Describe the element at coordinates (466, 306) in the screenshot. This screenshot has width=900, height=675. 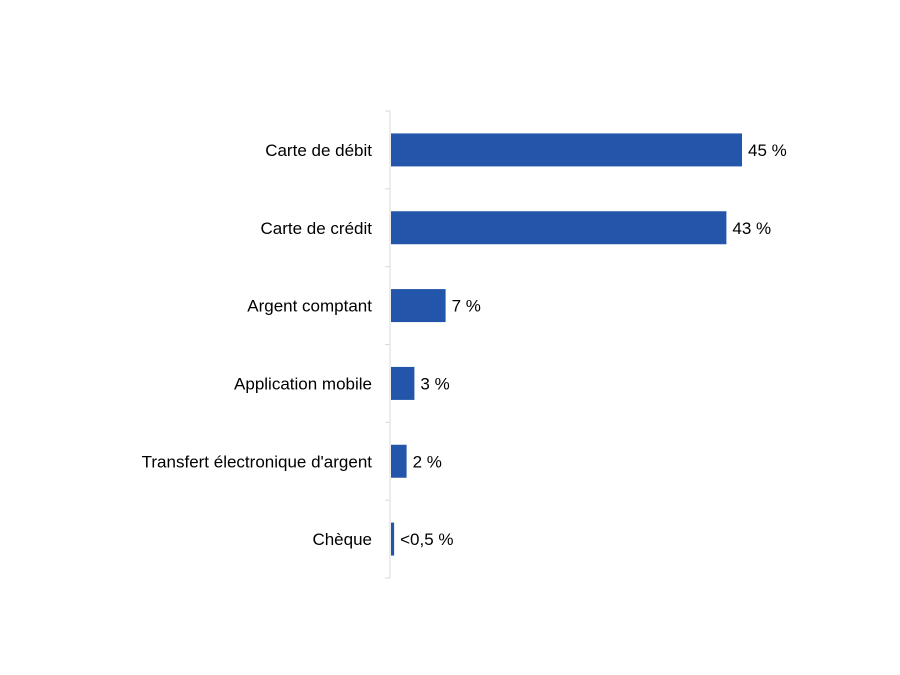
I see `data-label: 7 %` at that location.